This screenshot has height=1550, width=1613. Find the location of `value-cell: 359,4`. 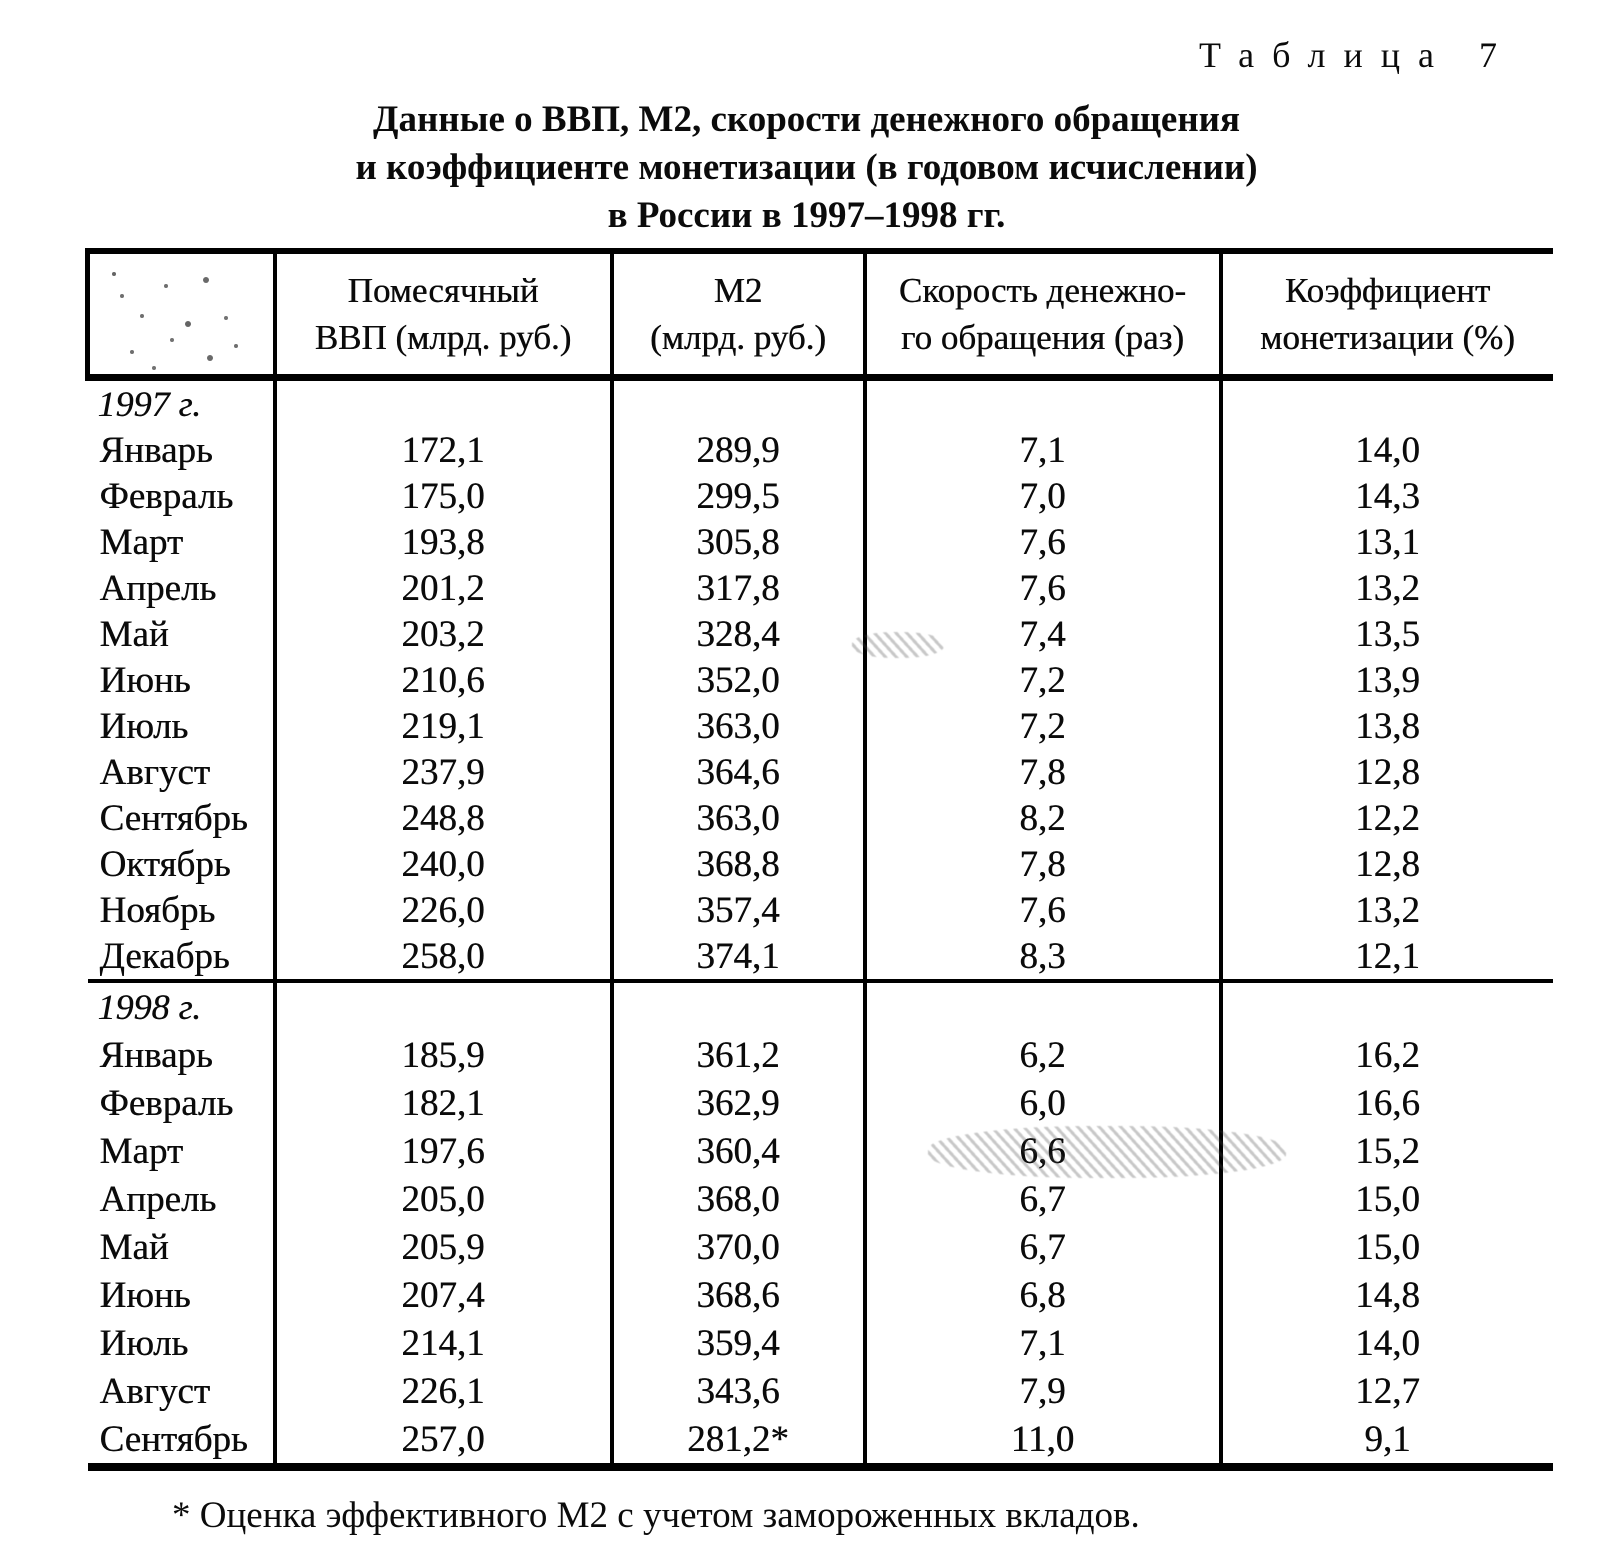

value-cell: 359,4 is located at coordinates (739, 1343).